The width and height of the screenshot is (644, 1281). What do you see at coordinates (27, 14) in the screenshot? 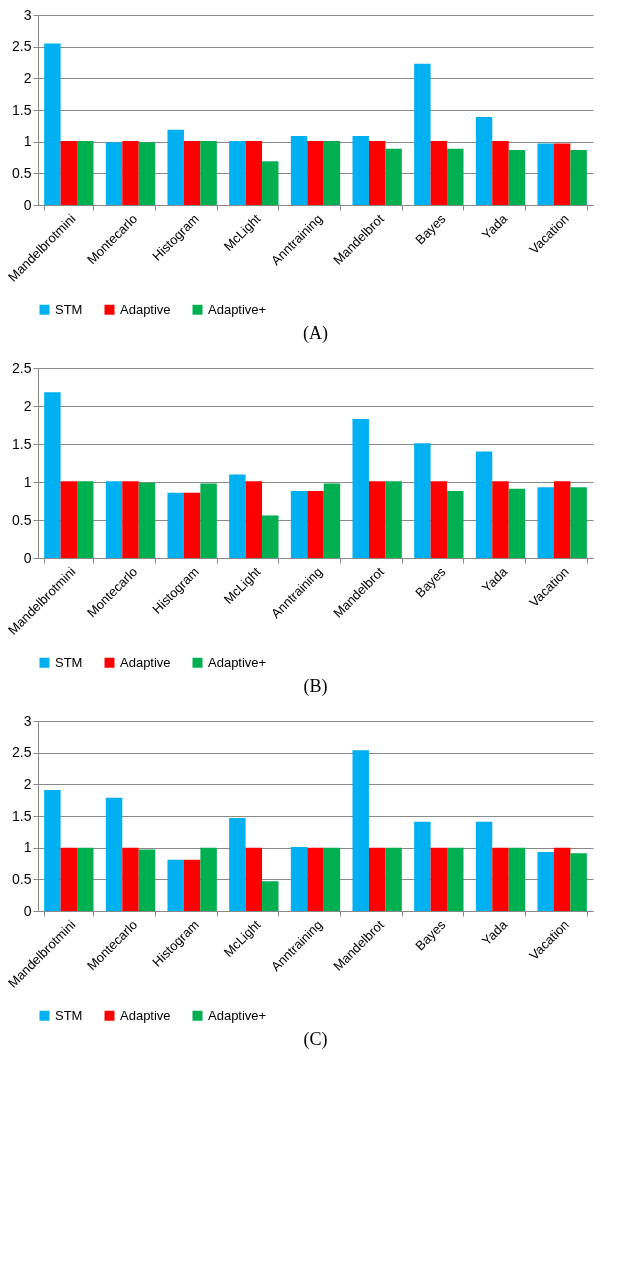
I see `y-tick-label: 3` at bounding box center [27, 14].